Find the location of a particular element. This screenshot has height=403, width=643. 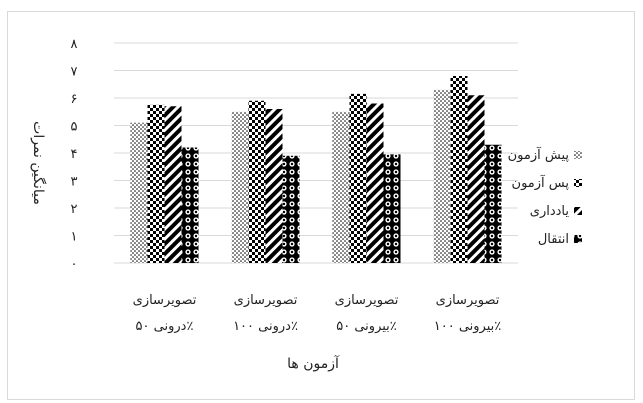

legend-swatch-stripes is located at coordinates (578, 211).